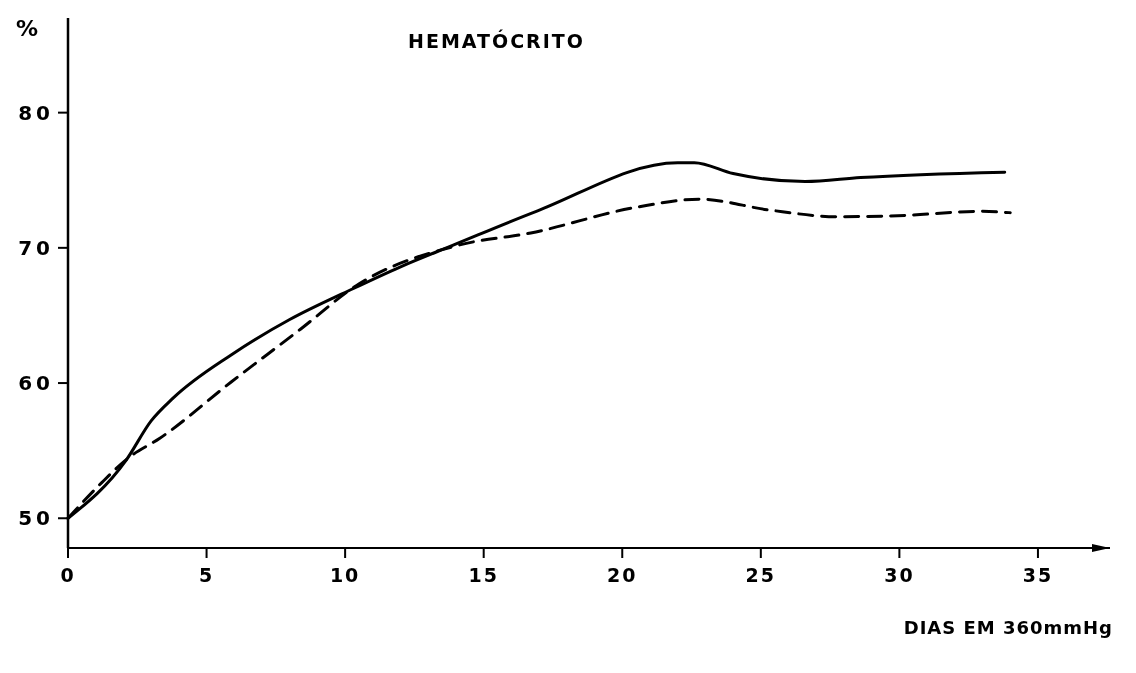 The image size is (1136, 673). I want to click on y-axis-title: %, so click(27, 28).